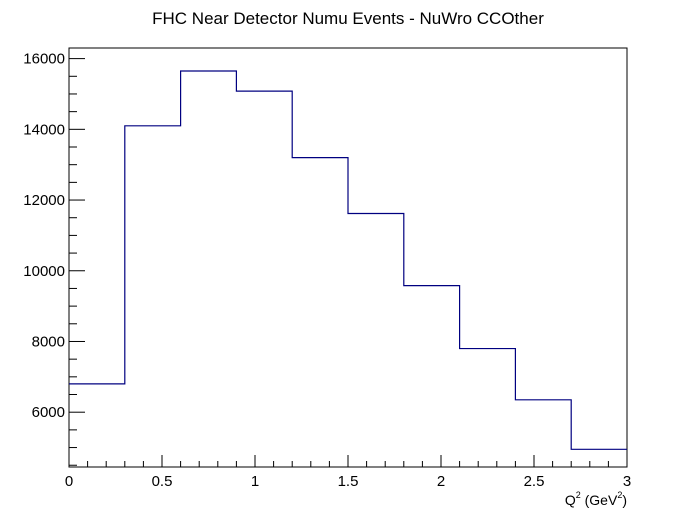 The image size is (696, 522). What do you see at coordinates (348, 481) in the screenshot?
I see `x-tick-label: 1.5` at bounding box center [348, 481].